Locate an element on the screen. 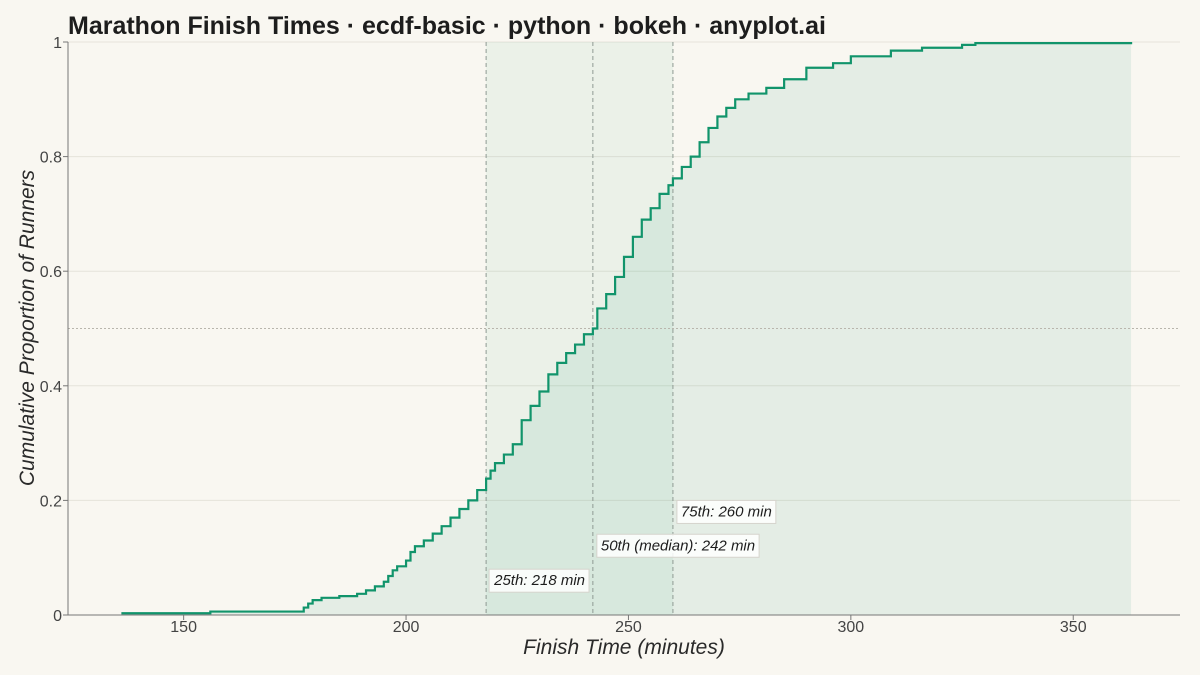 This screenshot has width=1200, height=675. percentile-annotation: 50th (median): 242 min is located at coordinates (678, 545).